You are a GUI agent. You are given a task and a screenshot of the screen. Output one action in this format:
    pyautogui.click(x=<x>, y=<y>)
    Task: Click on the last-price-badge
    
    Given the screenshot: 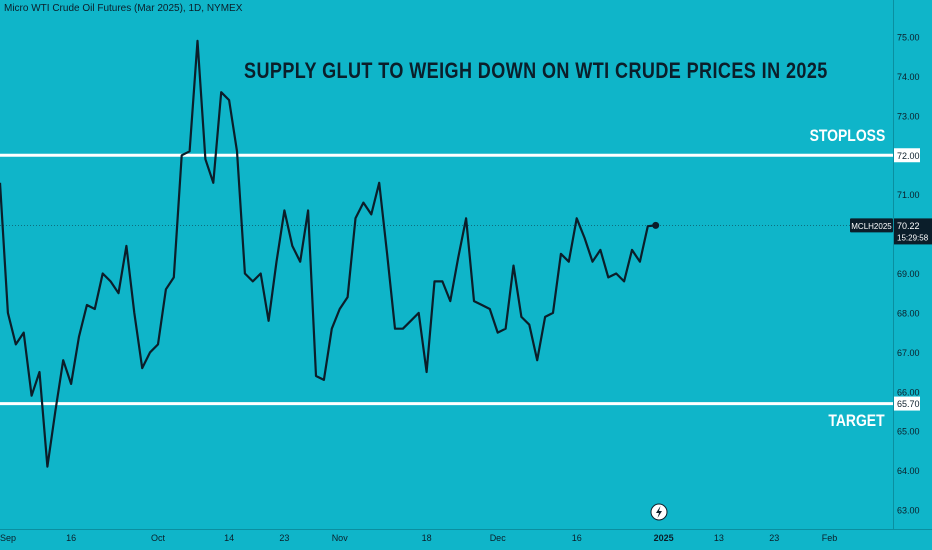 What is the action you would take?
    pyautogui.click(x=913, y=231)
    